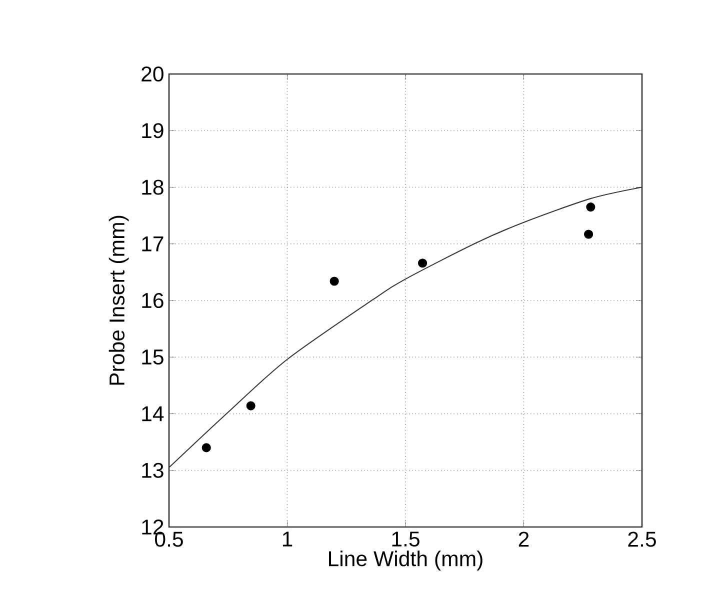 The image size is (722, 616). What do you see at coordinates (153, 74) in the screenshot?
I see `y-tick-label: 20` at bounding box center [153, 74].